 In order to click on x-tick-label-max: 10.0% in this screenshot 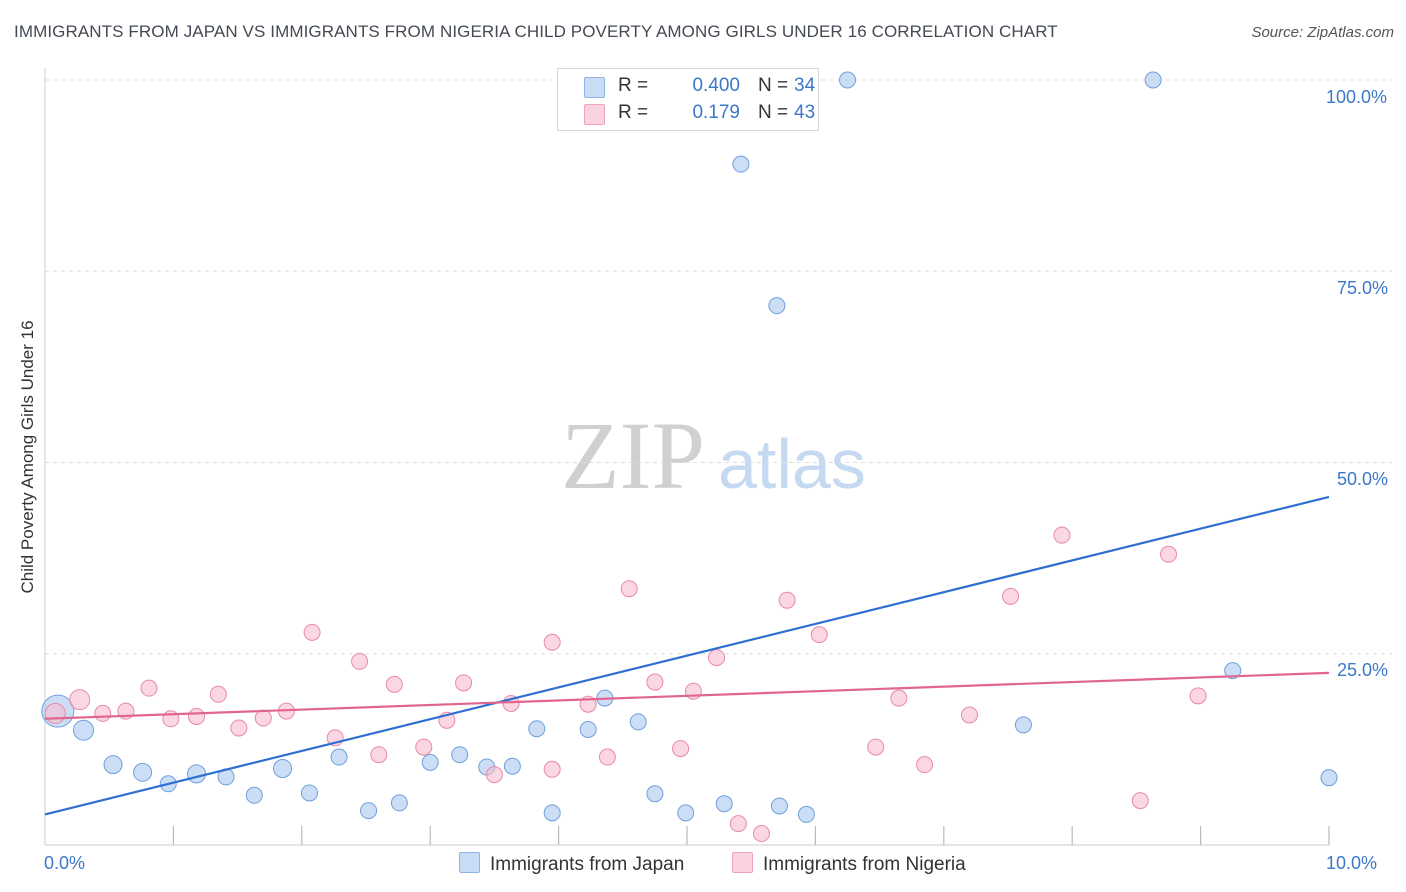, I will do `click(1352, 863)`.